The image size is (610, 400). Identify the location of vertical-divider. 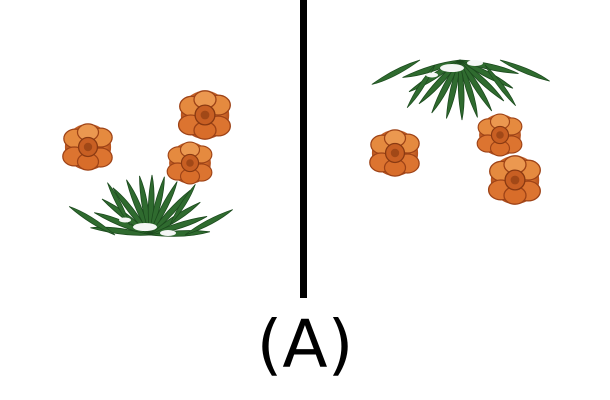
(303, 149).